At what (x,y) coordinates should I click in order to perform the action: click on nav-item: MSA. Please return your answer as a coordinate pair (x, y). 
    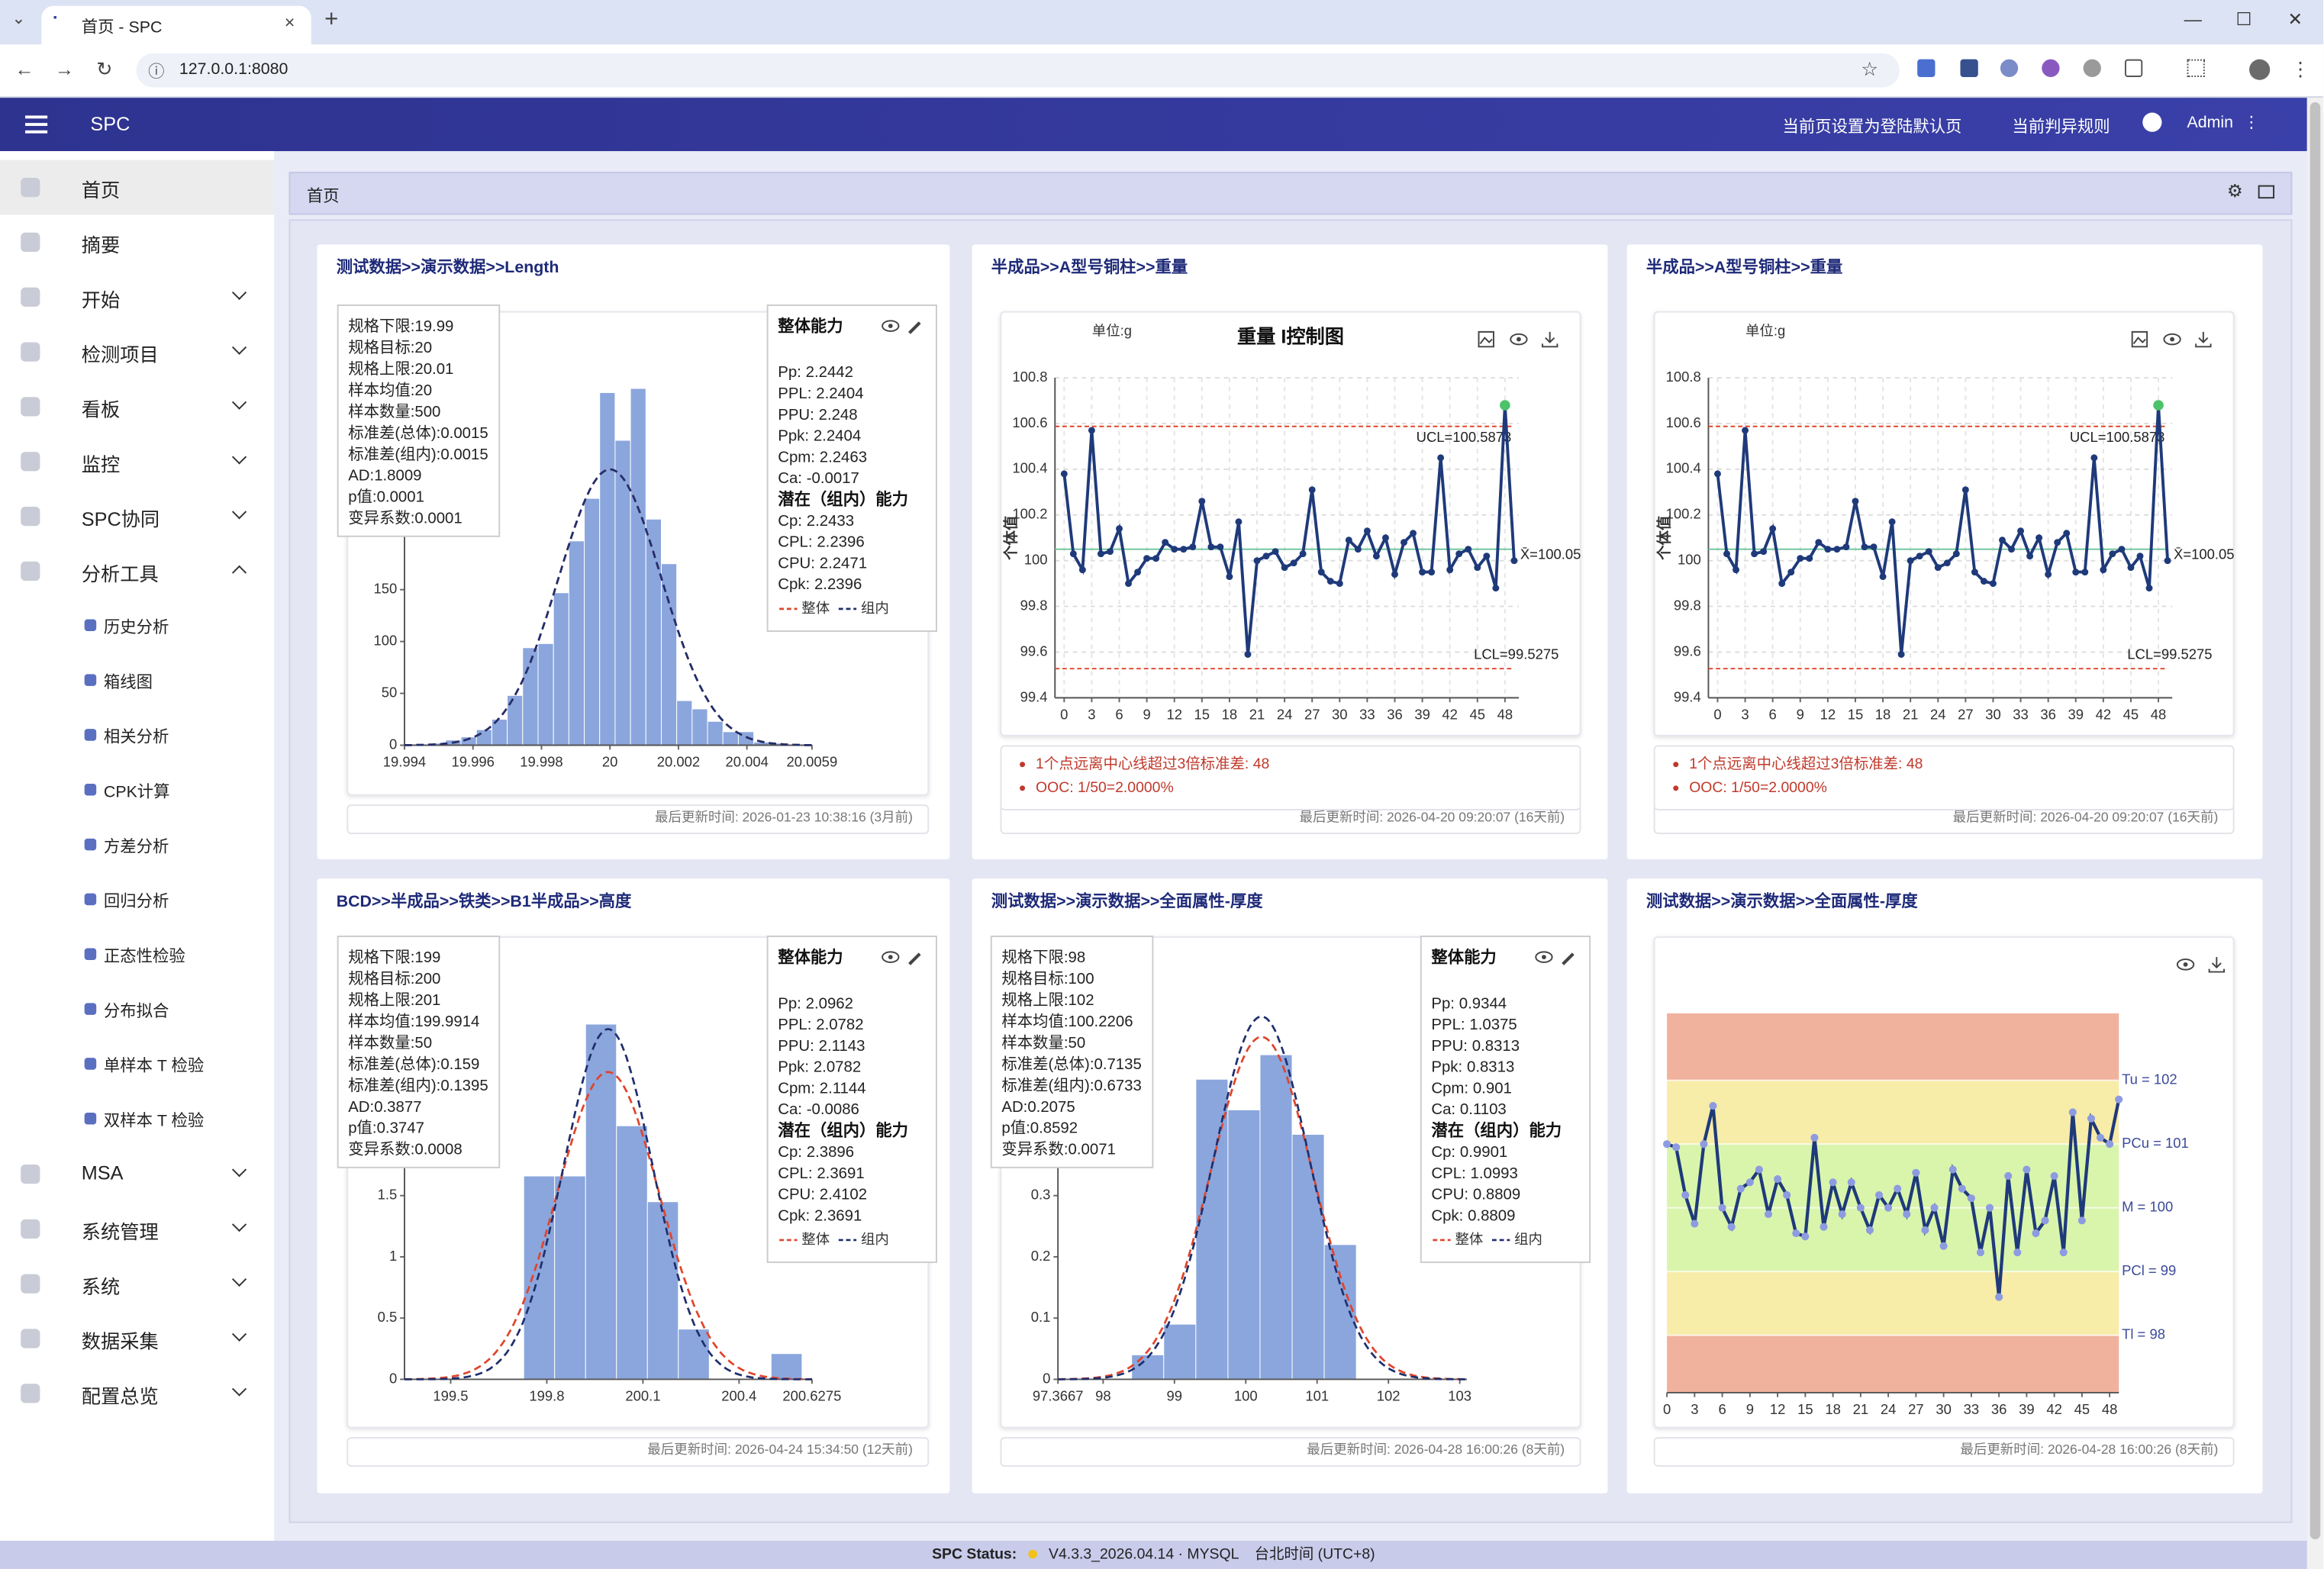
    Looking at the image, I should click on (137, 1174).